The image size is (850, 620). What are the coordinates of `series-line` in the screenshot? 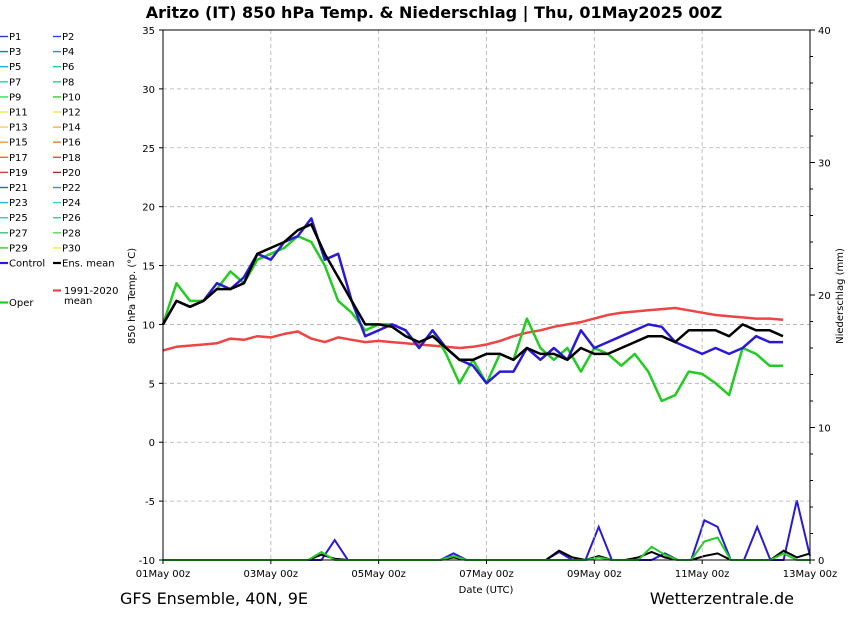 It's located at (473, 329).